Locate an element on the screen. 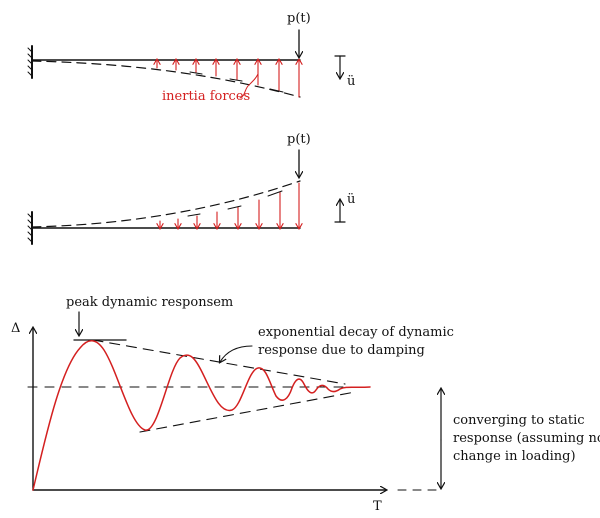 Image resolution: width=600 pixels, height=518 pixels. peak-annotation: peak dynamic responsem is located at coordinates (149, 302).